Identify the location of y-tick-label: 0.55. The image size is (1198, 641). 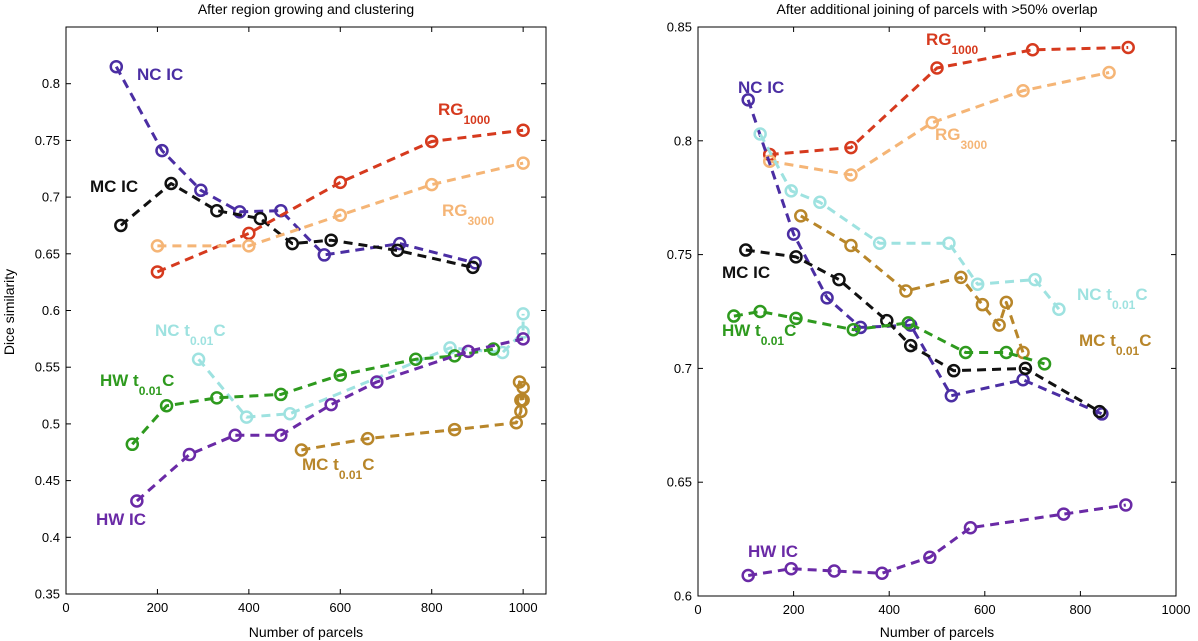
(47, 367).